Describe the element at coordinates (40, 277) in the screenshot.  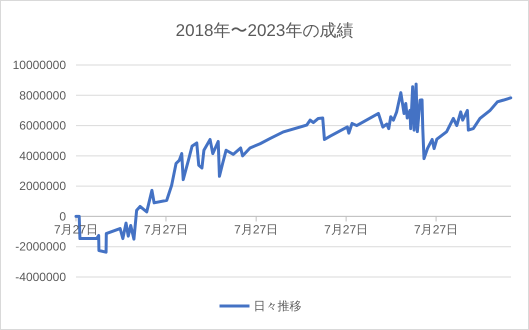
I see `y-tick-label: -4000000` at that location.